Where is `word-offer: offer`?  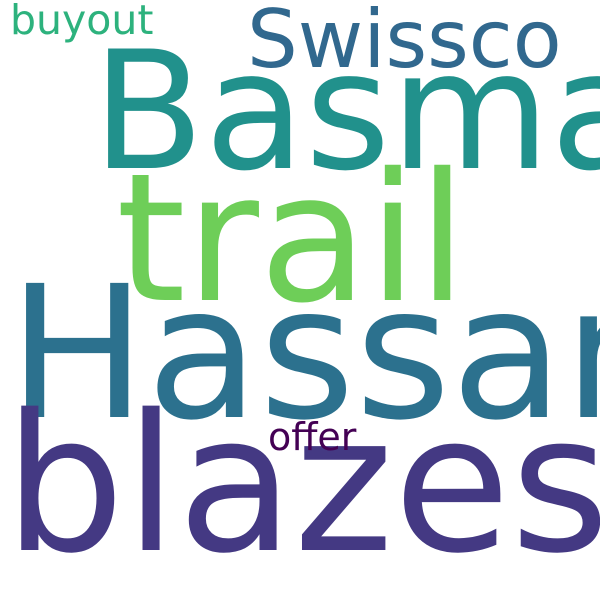
word-offer: offer is located at coordinates (312, 437).